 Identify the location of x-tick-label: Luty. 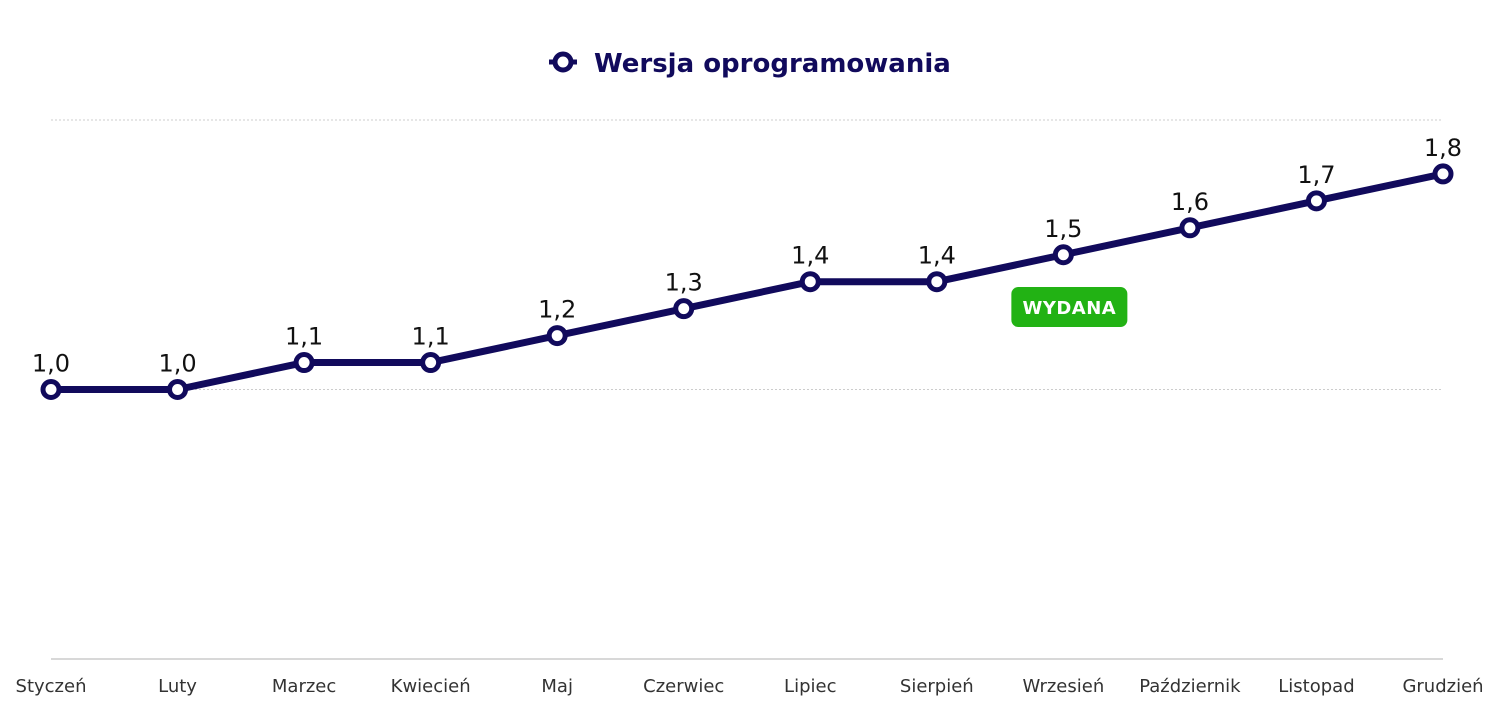
(177, 686).